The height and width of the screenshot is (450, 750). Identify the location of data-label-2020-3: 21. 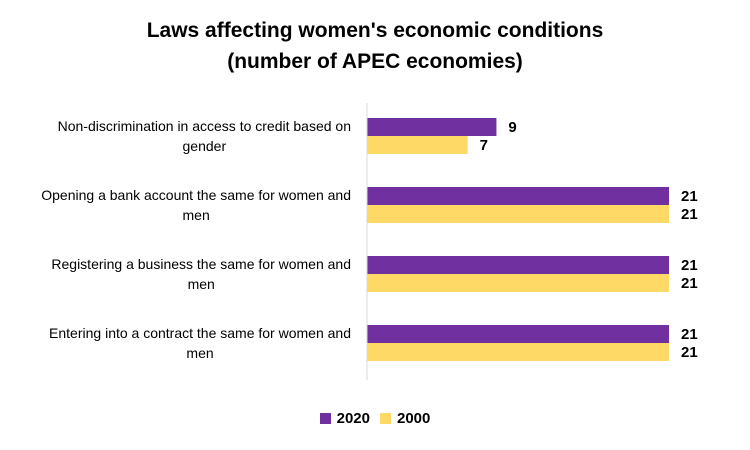
(689, 334).